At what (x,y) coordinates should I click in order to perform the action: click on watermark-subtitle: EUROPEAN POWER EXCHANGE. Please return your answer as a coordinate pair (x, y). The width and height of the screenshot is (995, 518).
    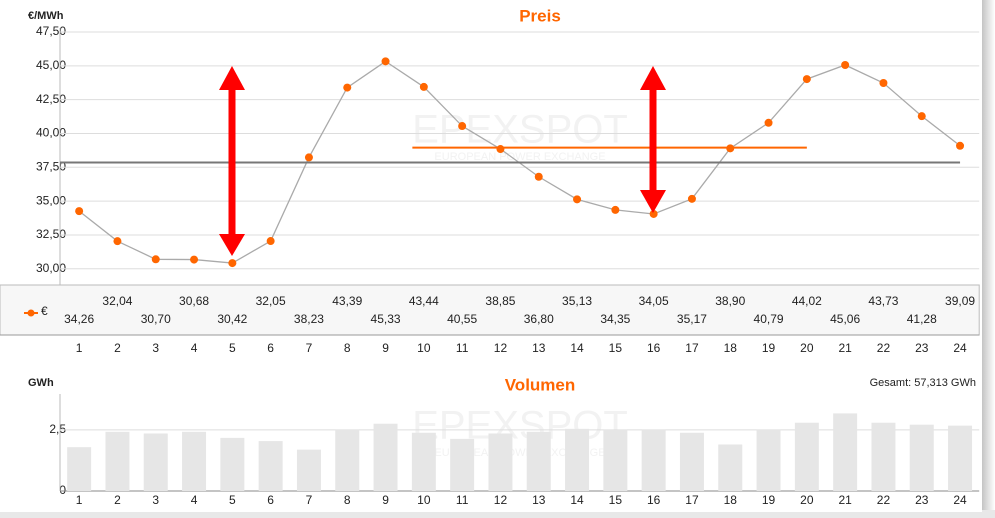
    Looking at the image, I should click on (519, 157).